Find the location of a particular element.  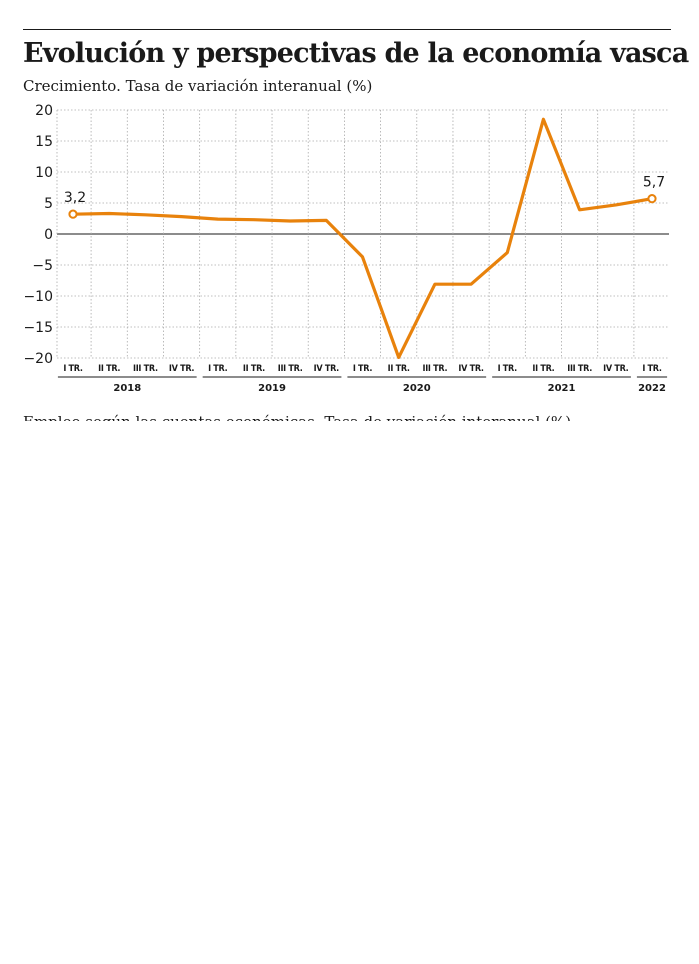

y-tick-label: 20 is located at coordinates (44, 111).